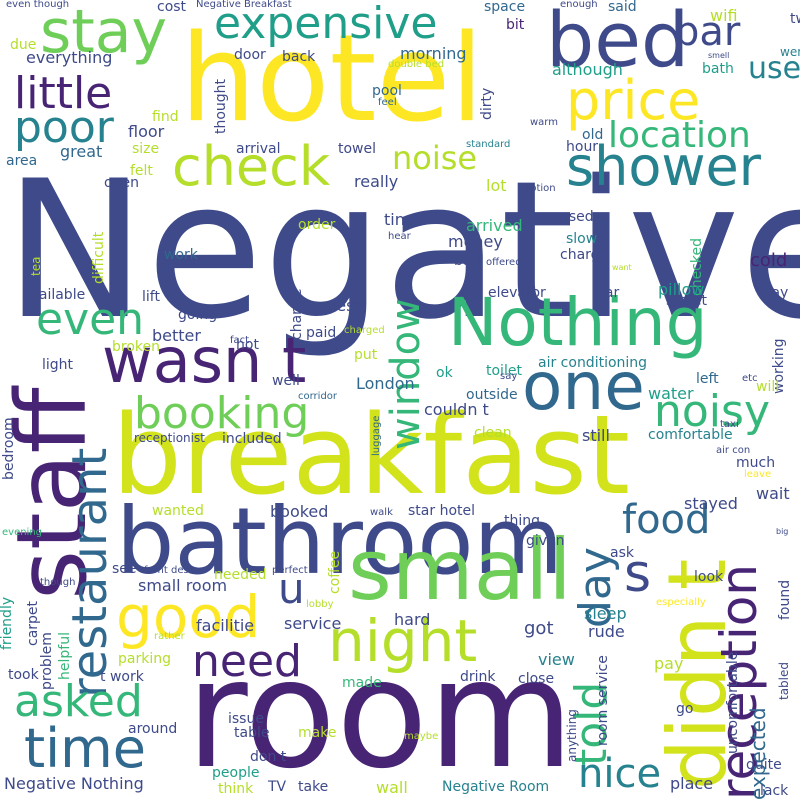  I want to click on word-time: time, so click(85, 748).